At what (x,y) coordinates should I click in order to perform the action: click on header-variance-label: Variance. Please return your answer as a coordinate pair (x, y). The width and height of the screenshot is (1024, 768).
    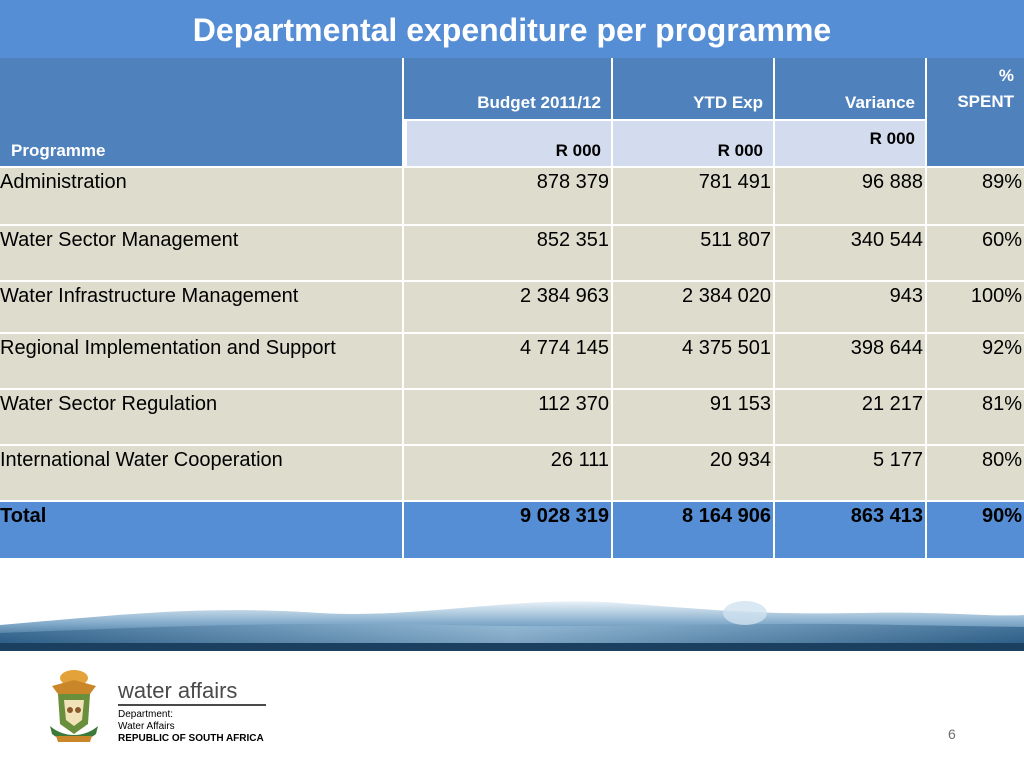
    Looking at the image, I should click on (880, 102).